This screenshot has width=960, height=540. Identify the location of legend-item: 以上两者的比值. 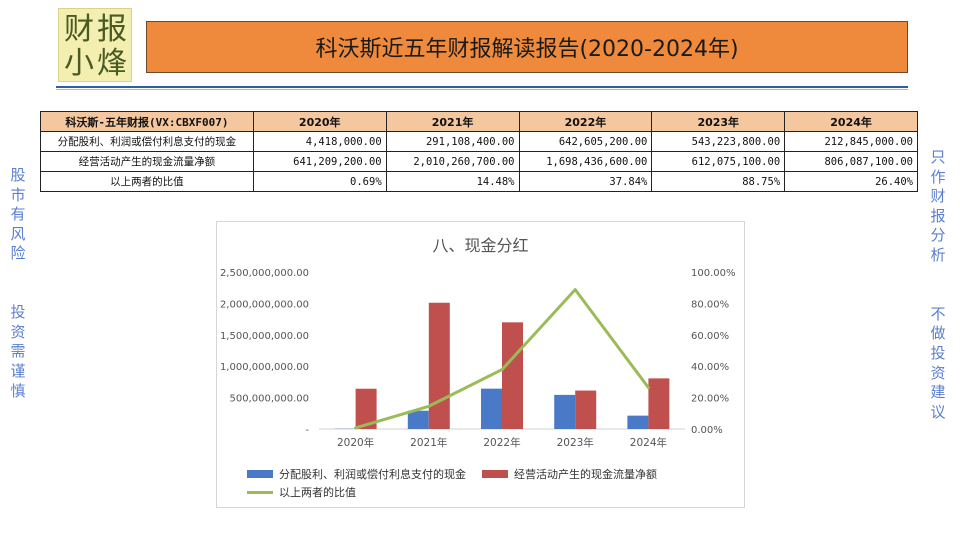
(301, 492).